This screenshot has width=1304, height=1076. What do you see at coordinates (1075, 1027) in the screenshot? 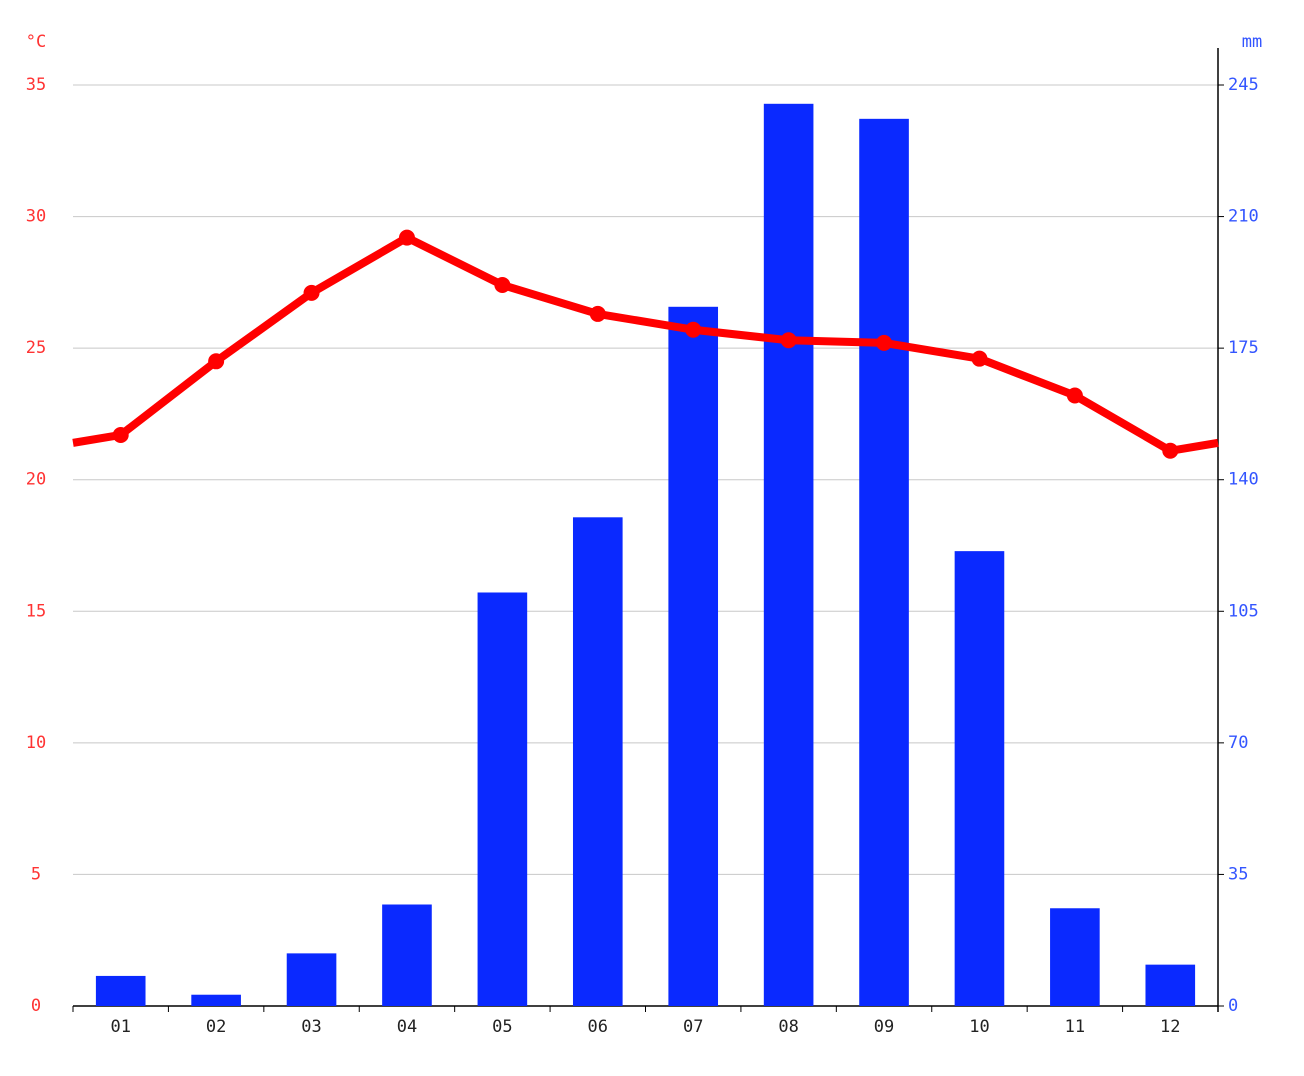
I see `x-tick-label: 11` at bounding box center [1075, 1027].